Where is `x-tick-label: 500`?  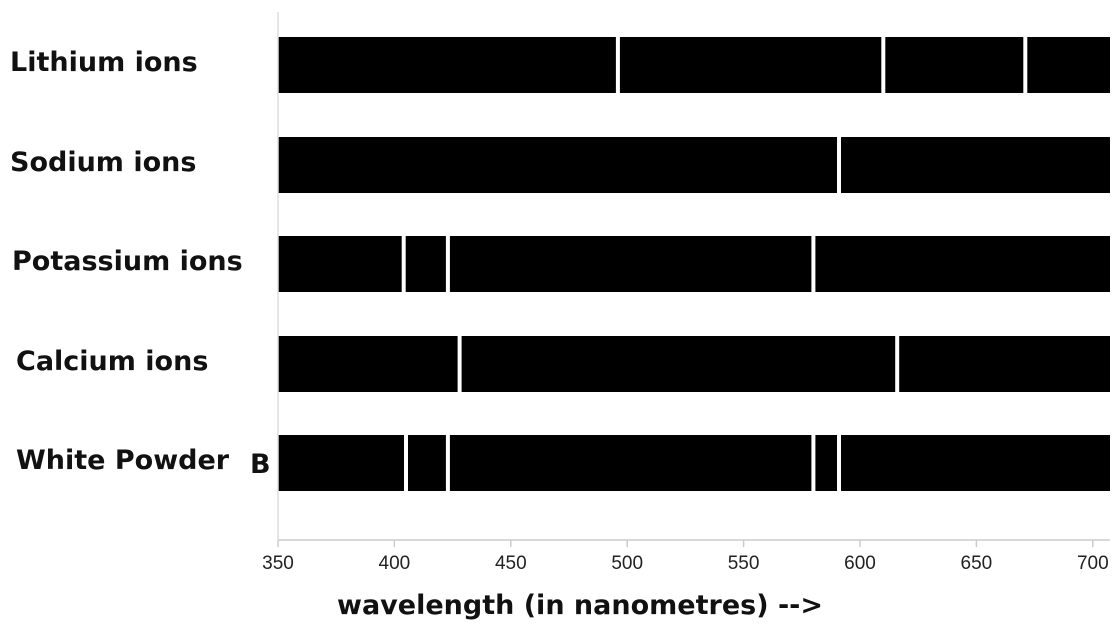 x-tick-label: 500 is located at coordinates (627, 563).